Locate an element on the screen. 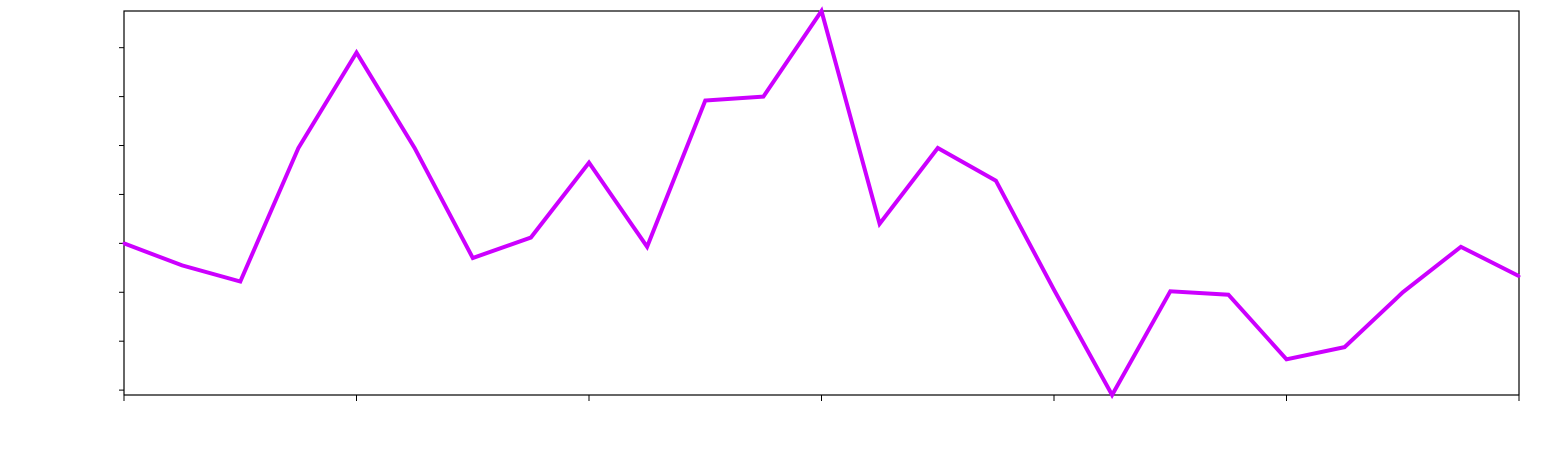 This screenshot has width=1564, height=468. y-axis-ticks is located at coordinates (121, 219).